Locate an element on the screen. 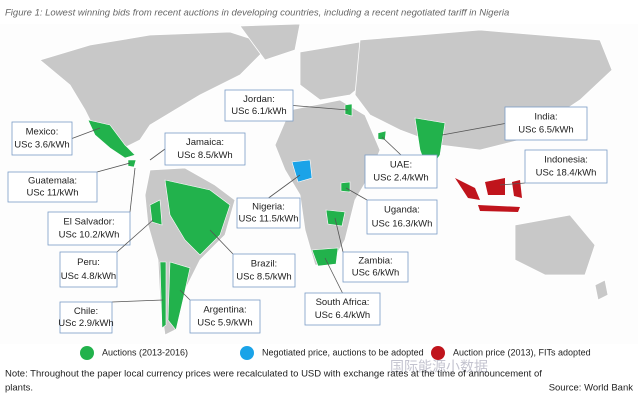 The width and height of the screenshot is (638, 412). source: Source: World Bank is located at coordinates (591, 388).